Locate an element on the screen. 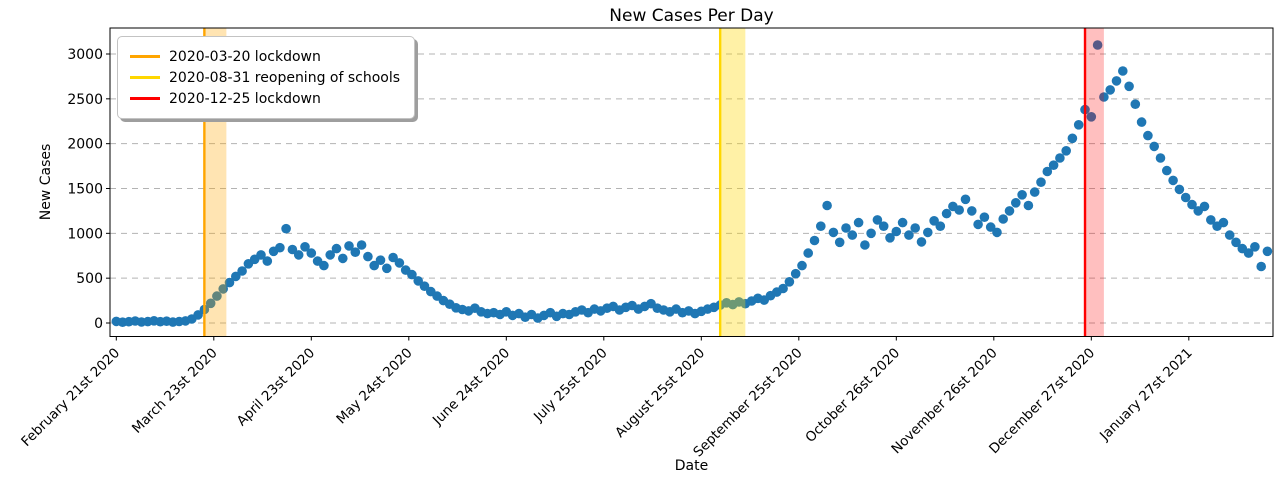  x-tick-label: December 27st 2020 is located at coordinates (1042, 401).